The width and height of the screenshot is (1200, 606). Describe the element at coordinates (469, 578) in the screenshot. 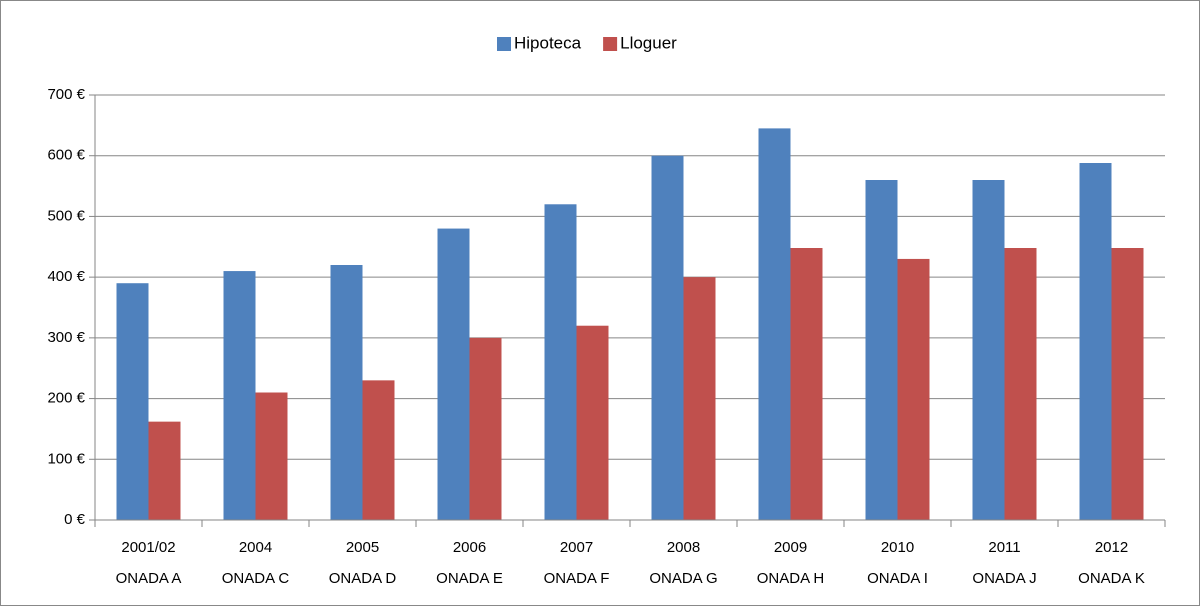

I see `x-tick-label: ONADA E` at that location.